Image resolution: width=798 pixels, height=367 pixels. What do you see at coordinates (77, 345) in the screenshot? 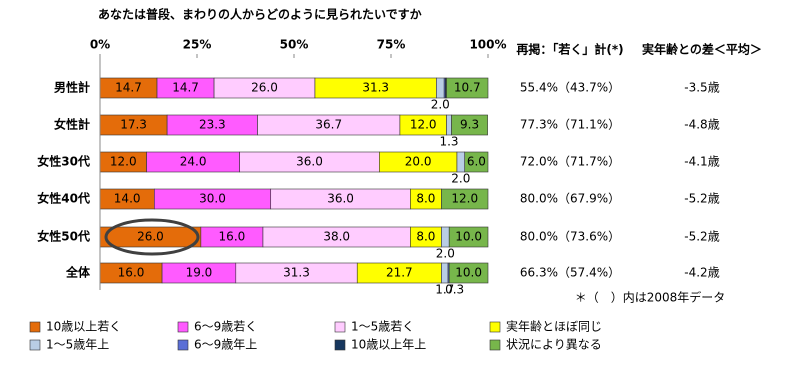
I see `legend-label: 1～5歳年上` at bounding box center [77, 345].